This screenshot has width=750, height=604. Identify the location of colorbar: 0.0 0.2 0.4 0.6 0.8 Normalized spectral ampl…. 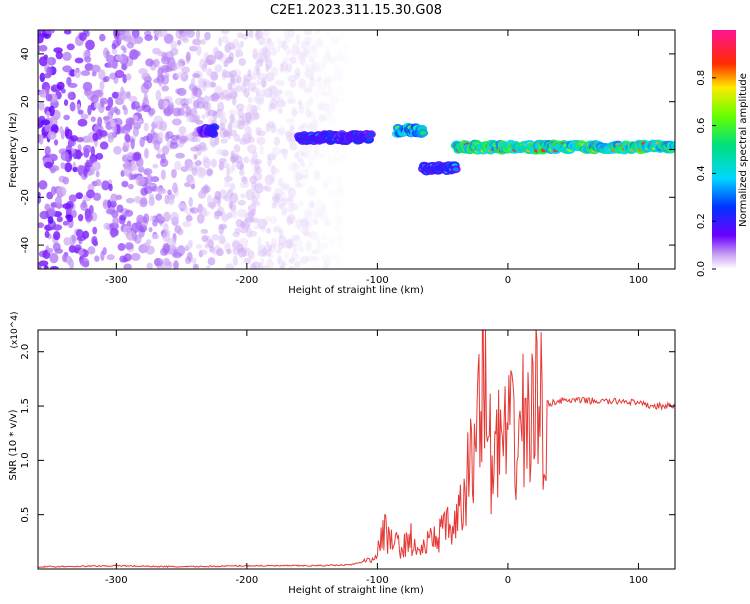
(722, 153).